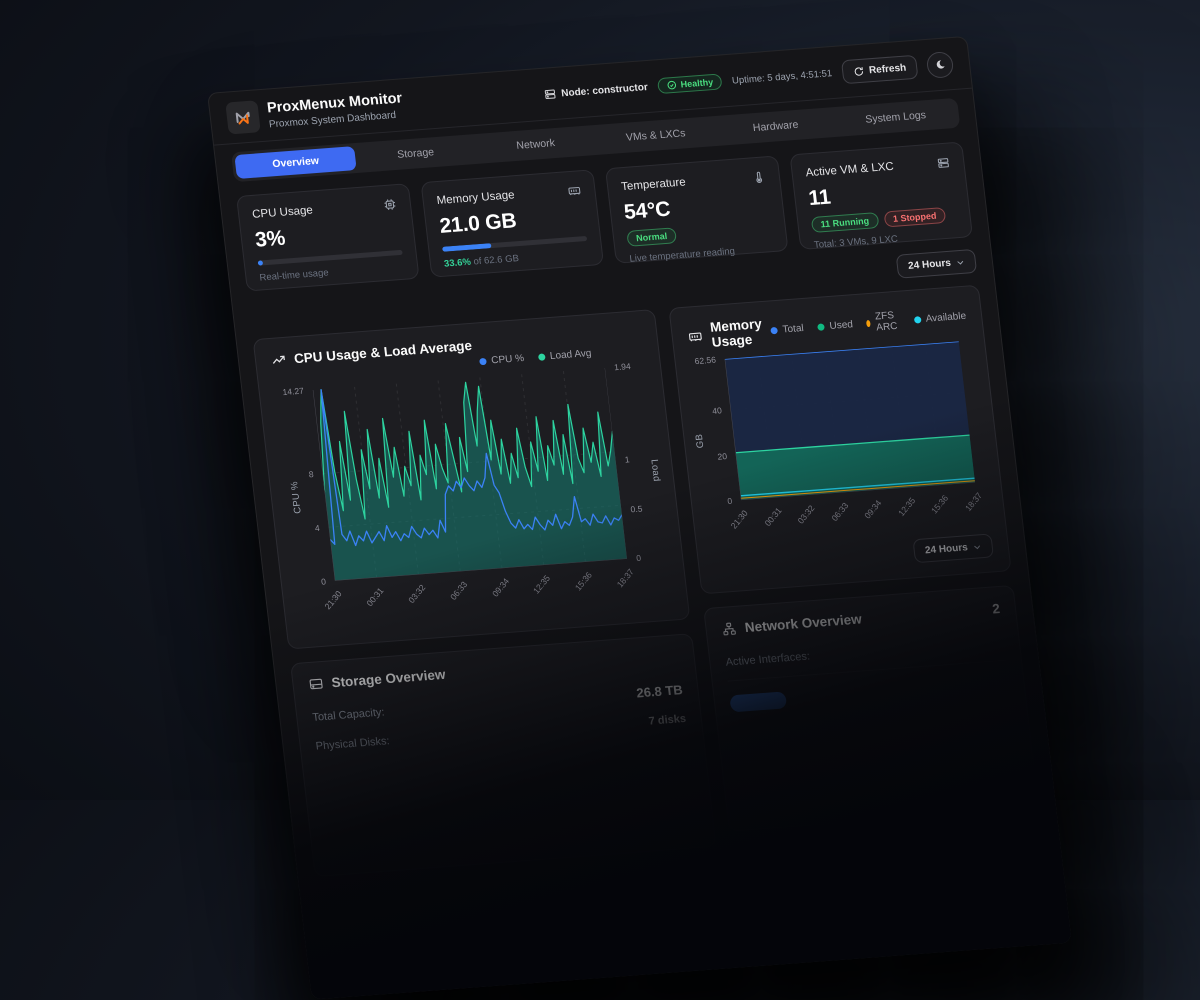 The height and width of the screenshot is (1000, 1200). Describe the element at coordinates (856, 242) in the screenshot. I see `vm-caption: Total: 3 VMs, 9 LXC` at that location.